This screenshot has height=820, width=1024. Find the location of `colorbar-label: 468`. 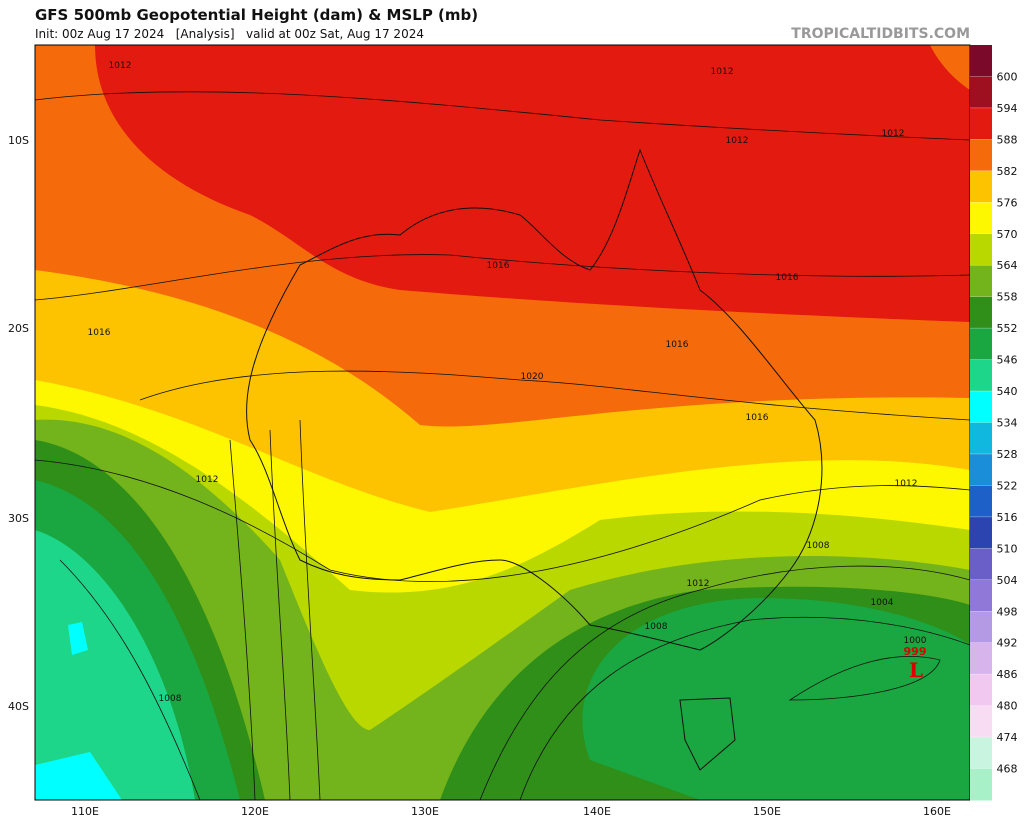

colorbar-label: 468 is located at coordinates (1007, 769).